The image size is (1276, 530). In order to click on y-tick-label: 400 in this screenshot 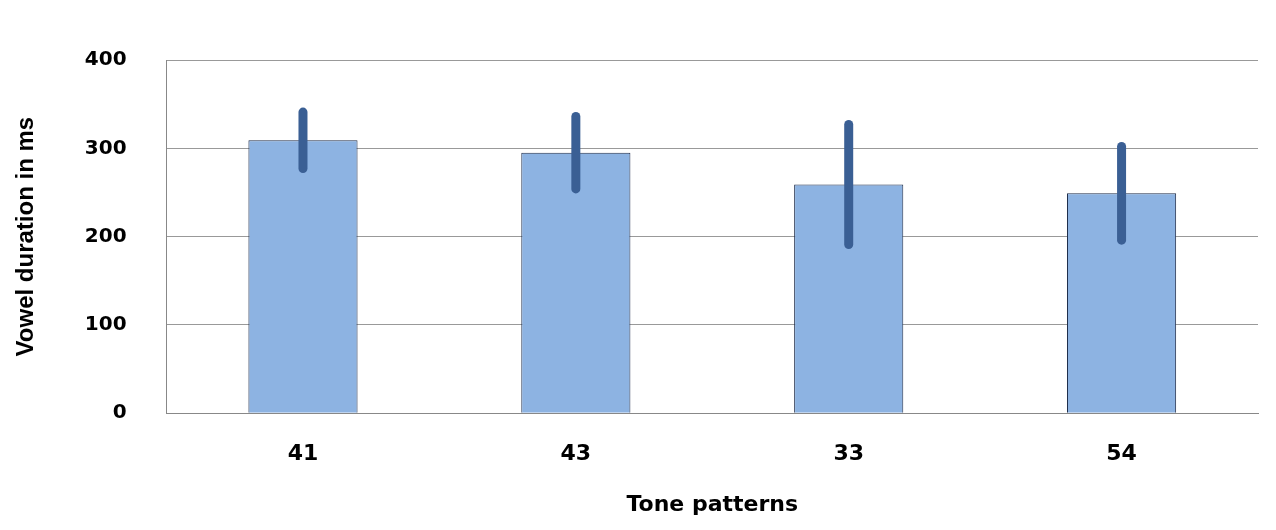, I will do `click(105, 58)`.